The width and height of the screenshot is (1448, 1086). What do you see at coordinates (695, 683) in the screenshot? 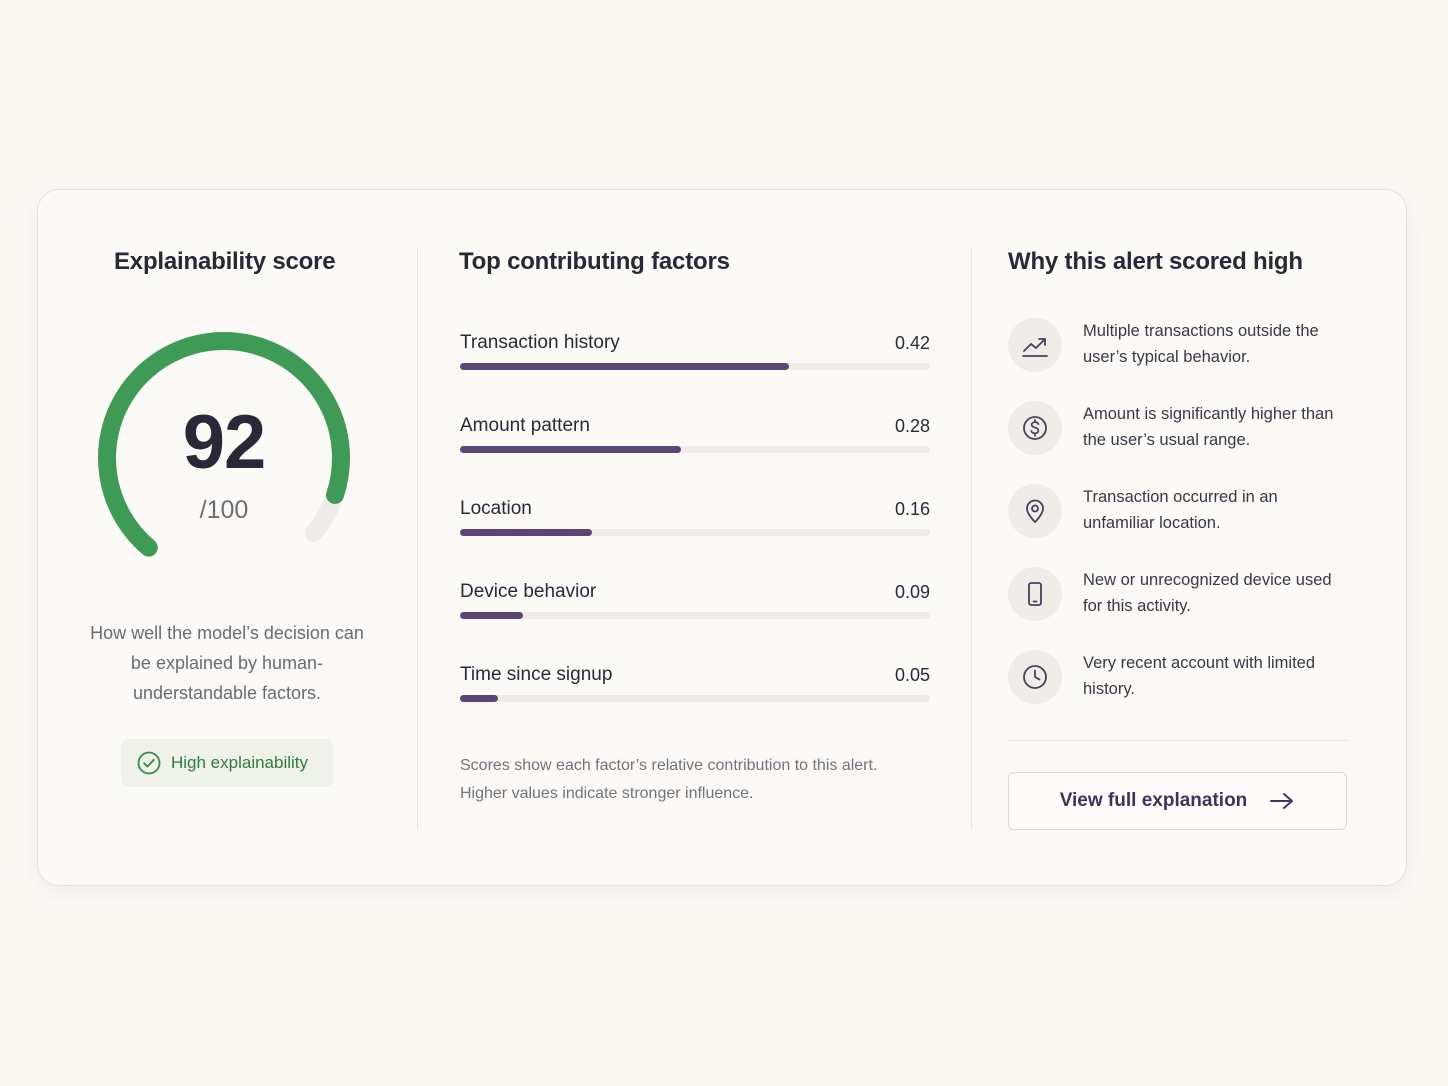
I see `factor-row: Time since signup 0.05` at bounding box center [695, 683].